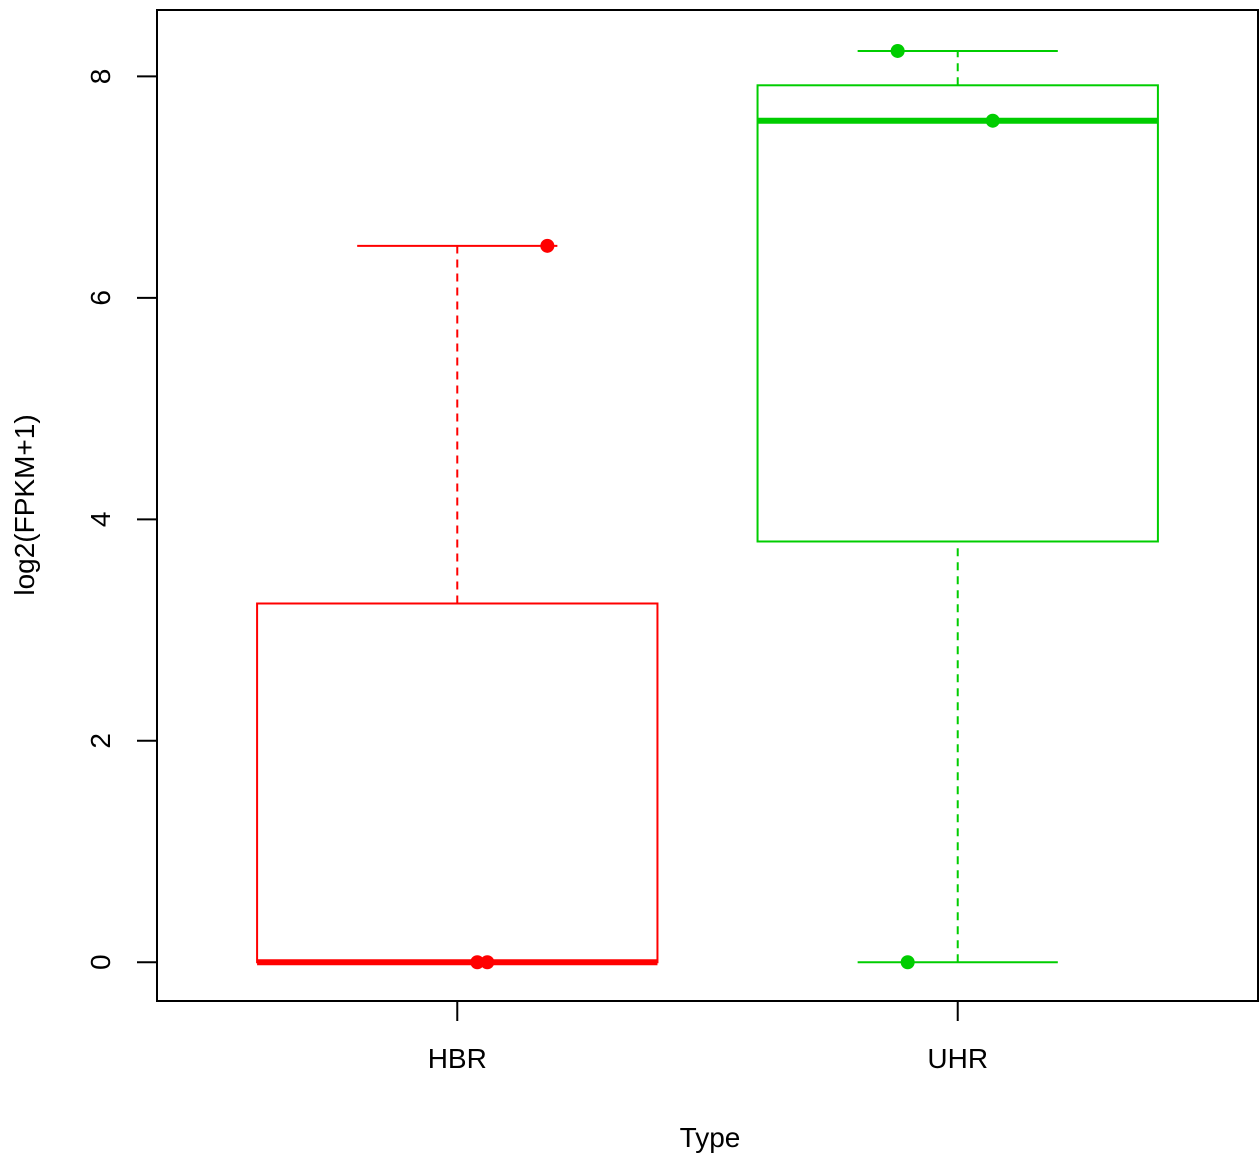 Image resolution: width=1259 pixels, height=1156 pixels. What do you see at coordinates (100, 741) in the screenshot?
I see `y-tick-label: 2` at bounding box center [100, 741].